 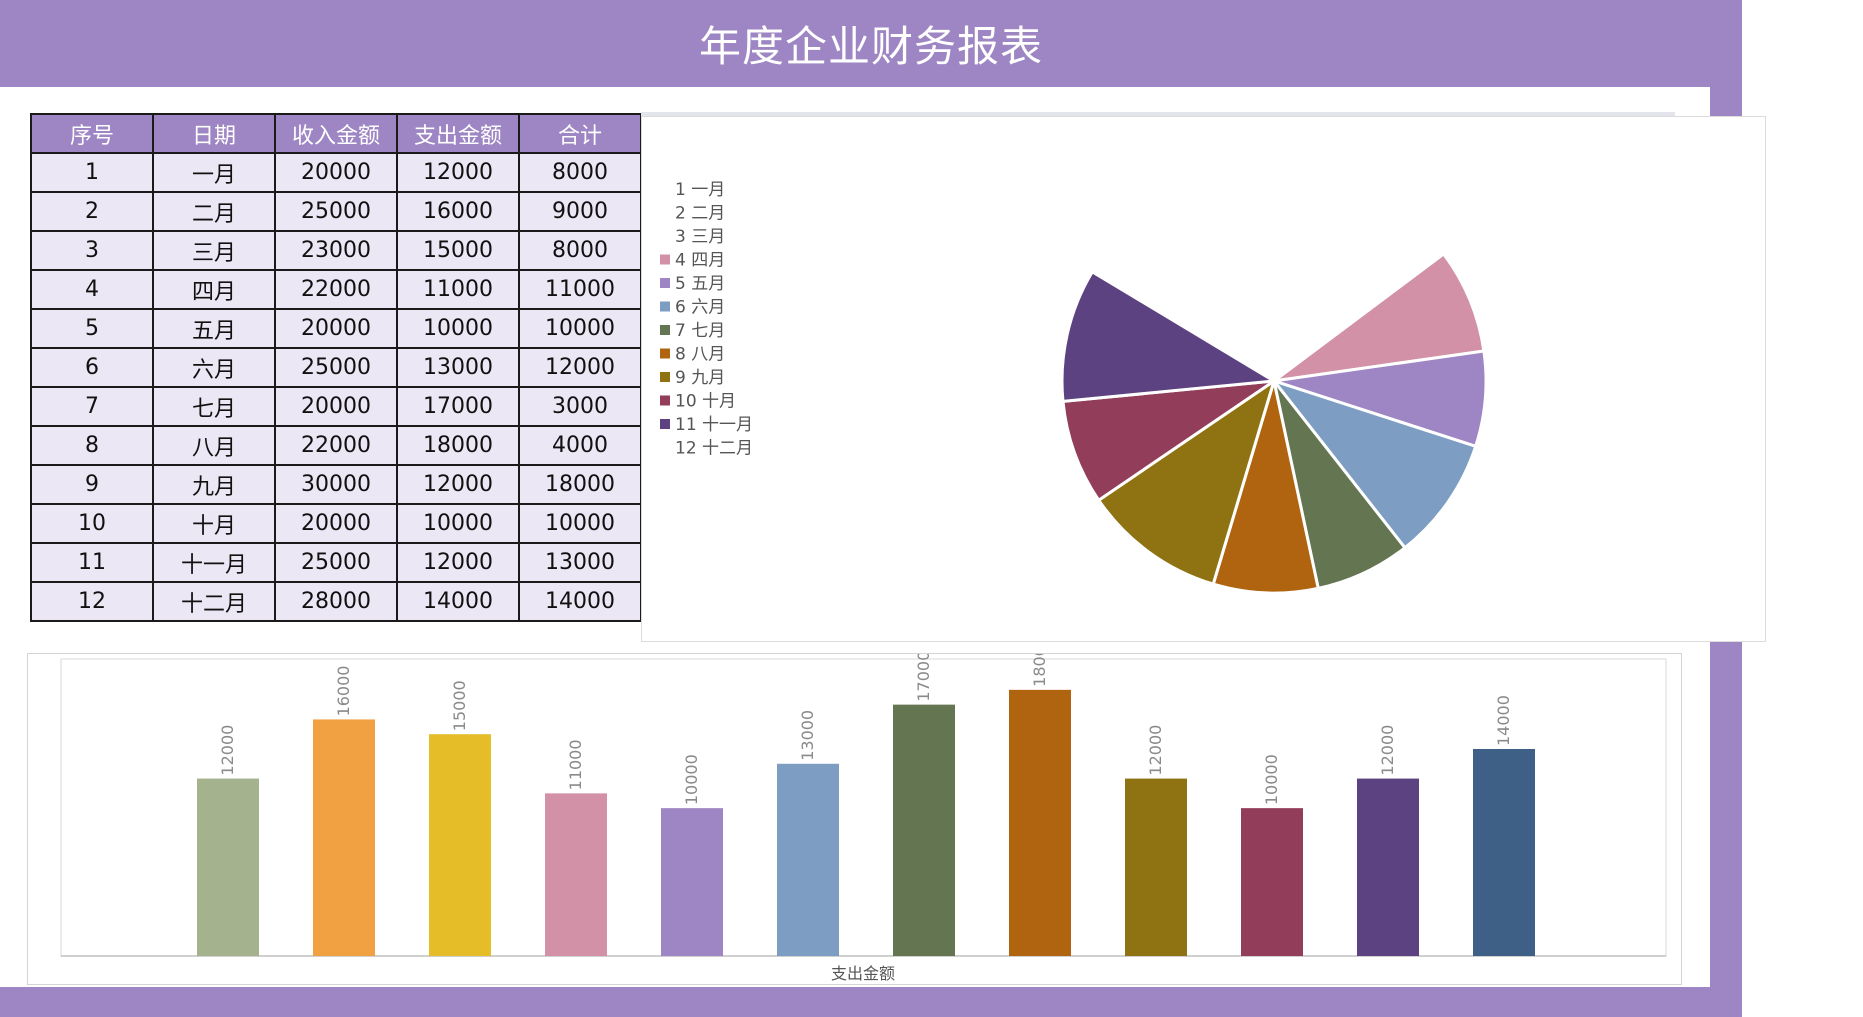 I want to click on cell-date: 四月, so click(x=214, y=289).